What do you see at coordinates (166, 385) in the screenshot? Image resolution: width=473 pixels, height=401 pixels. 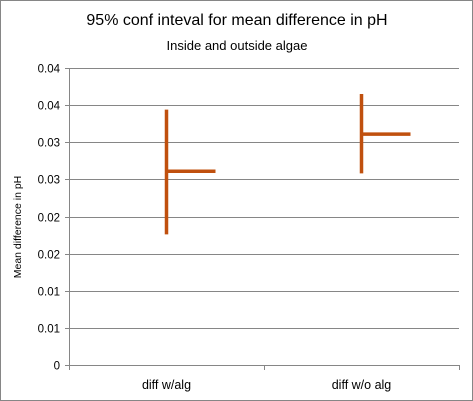 I see `x-tick-label: diff w/alg` at bounding box center [166, 385].